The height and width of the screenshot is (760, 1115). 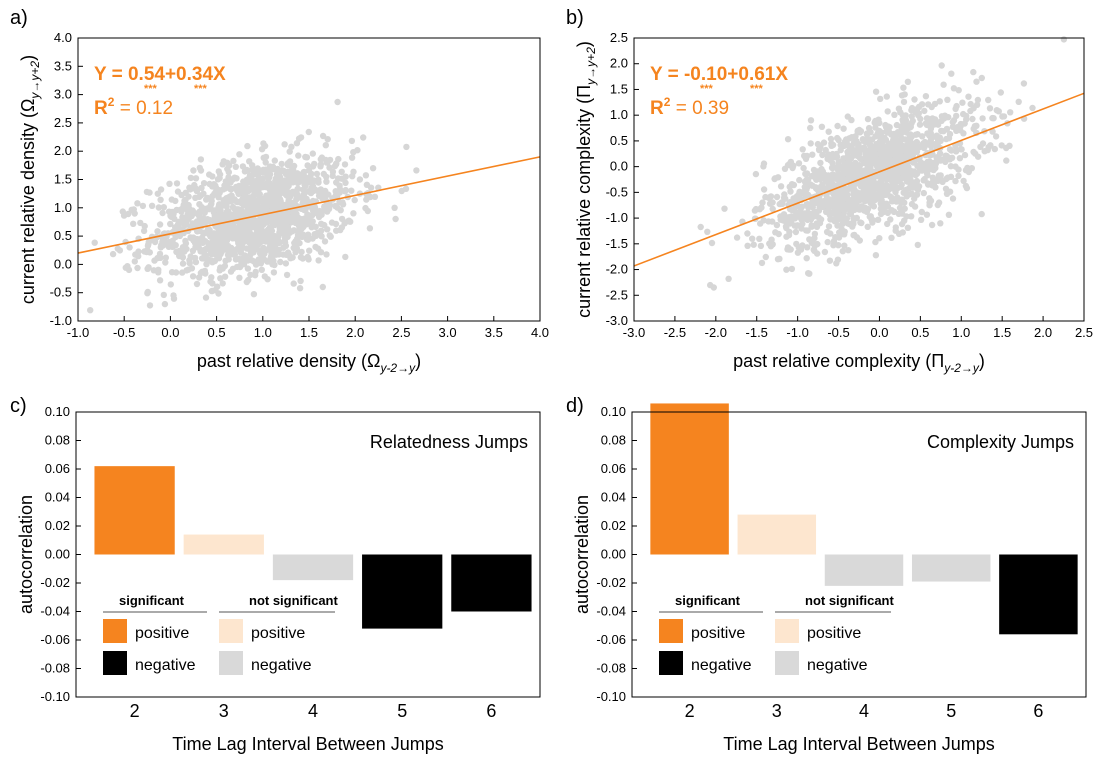 What do you see at coordinates (591, 66) in the screenshot?
I see `y-axis-label-sub: y→y+2` at bounding box center [591, 66].